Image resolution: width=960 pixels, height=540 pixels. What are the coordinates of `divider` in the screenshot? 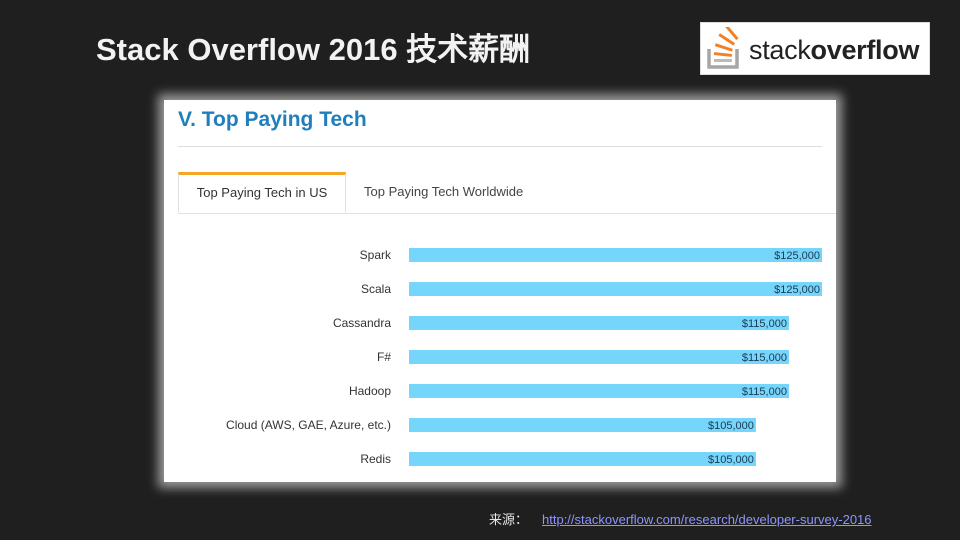 It's located at (500, 146).